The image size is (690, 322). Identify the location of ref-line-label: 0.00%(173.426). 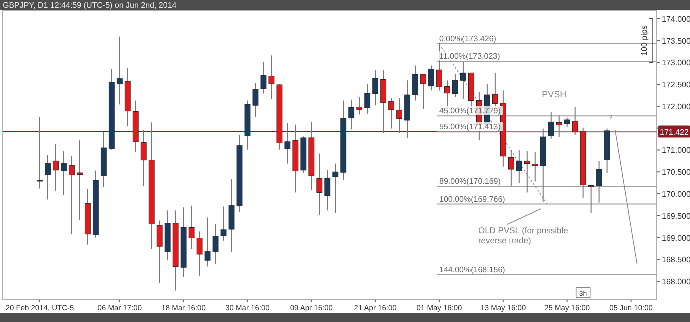
(468, 39).